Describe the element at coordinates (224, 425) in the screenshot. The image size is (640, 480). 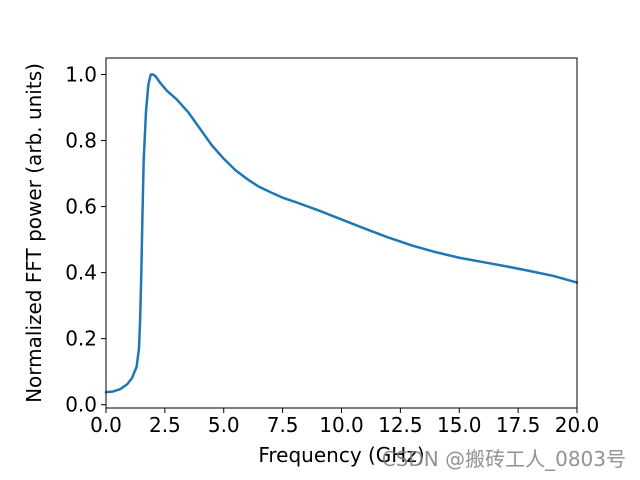
I see `x-tick-label: 5.0` at that location.